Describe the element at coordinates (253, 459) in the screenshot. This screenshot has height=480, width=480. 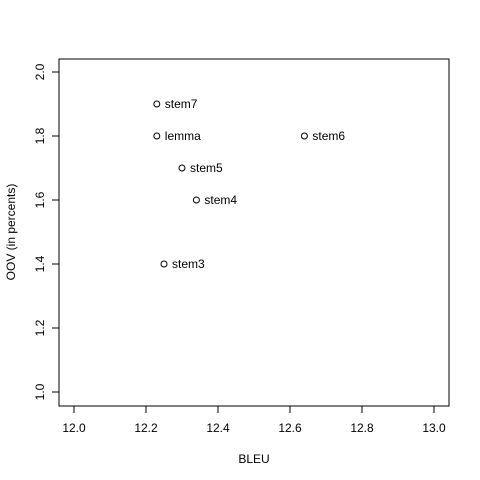
I see `x-axis-label: BLEU` at that location.